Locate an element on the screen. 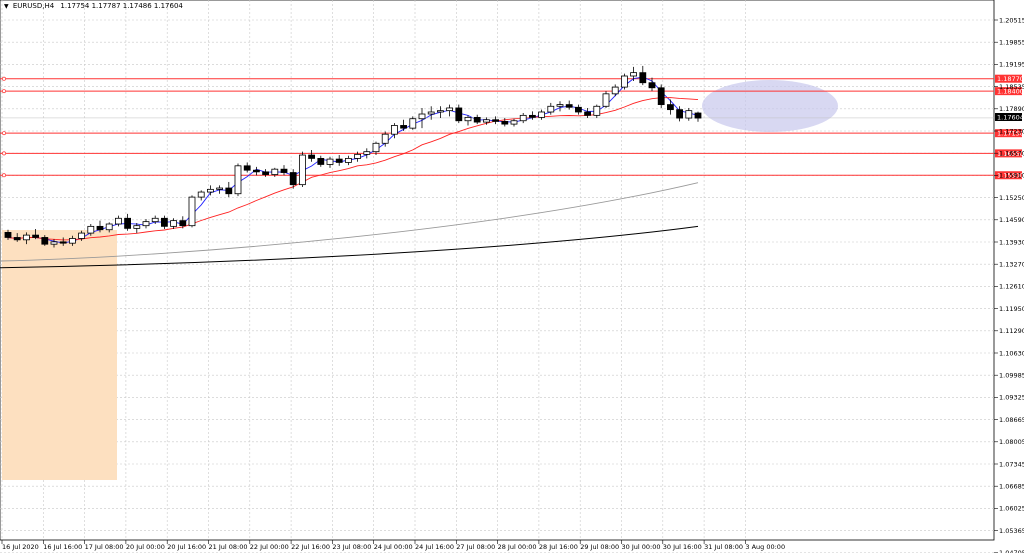 Image resolution: width=1024 pixels, height=553 pixels. price-axis-label: 1.05365 is located at coordinates (1011, 531).